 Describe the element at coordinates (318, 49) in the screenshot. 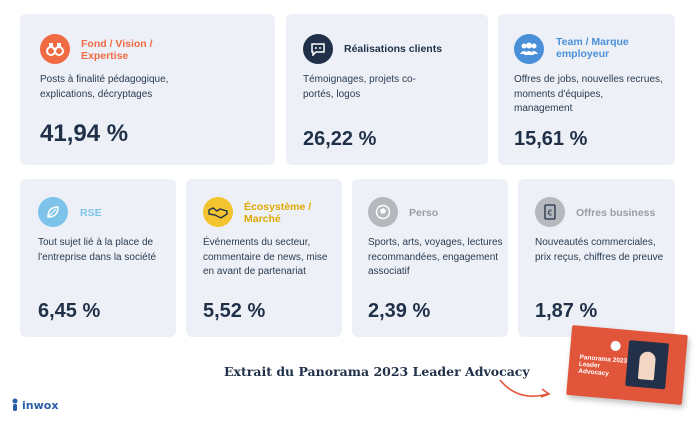

I see `speech-bubble-icon` at that location.